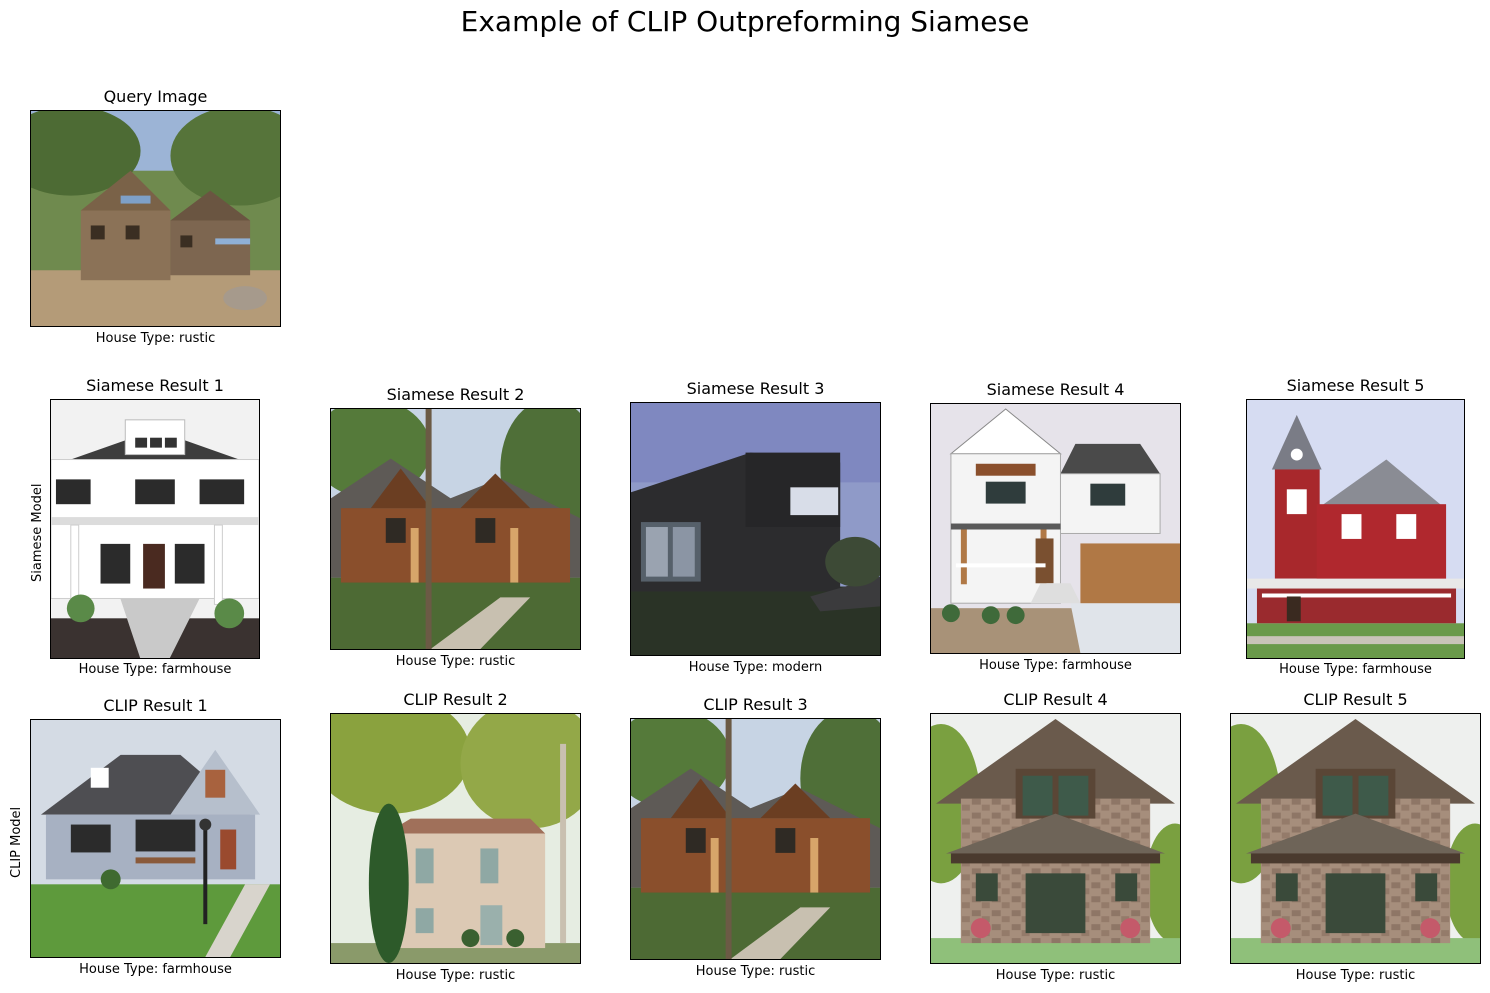 This screenshot has height=993, width=1490. I want to click on query-panel: Query Image House Type: rustic, so click(155, 216).